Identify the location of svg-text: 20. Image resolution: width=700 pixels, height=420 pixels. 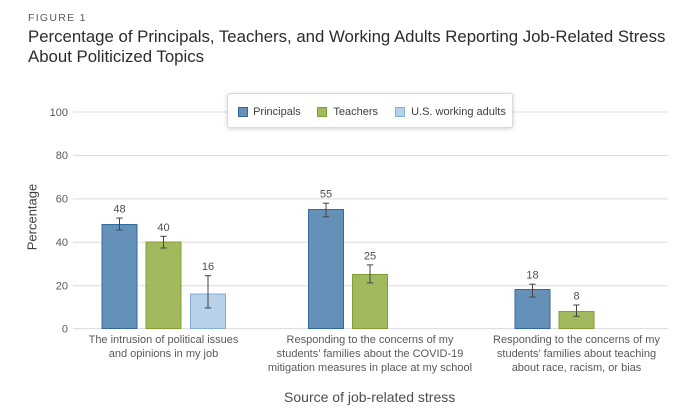
(62, 287).